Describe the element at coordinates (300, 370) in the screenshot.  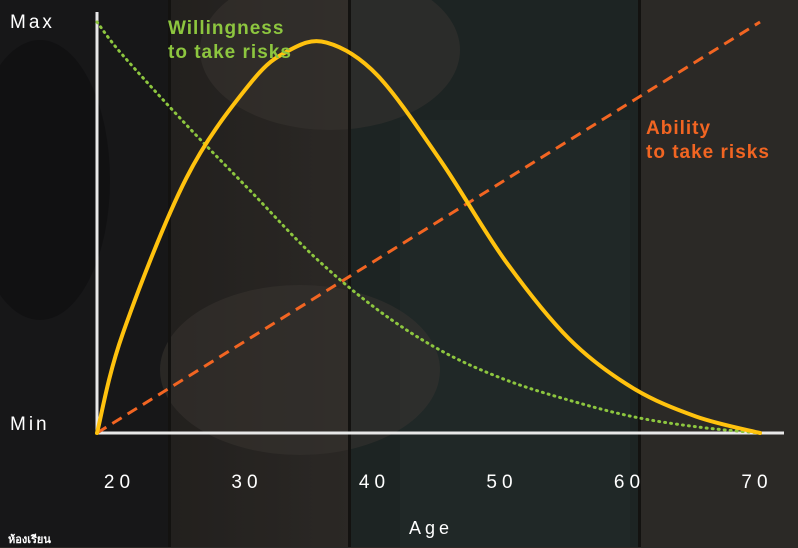
I see `shoe-bottom` at that location.